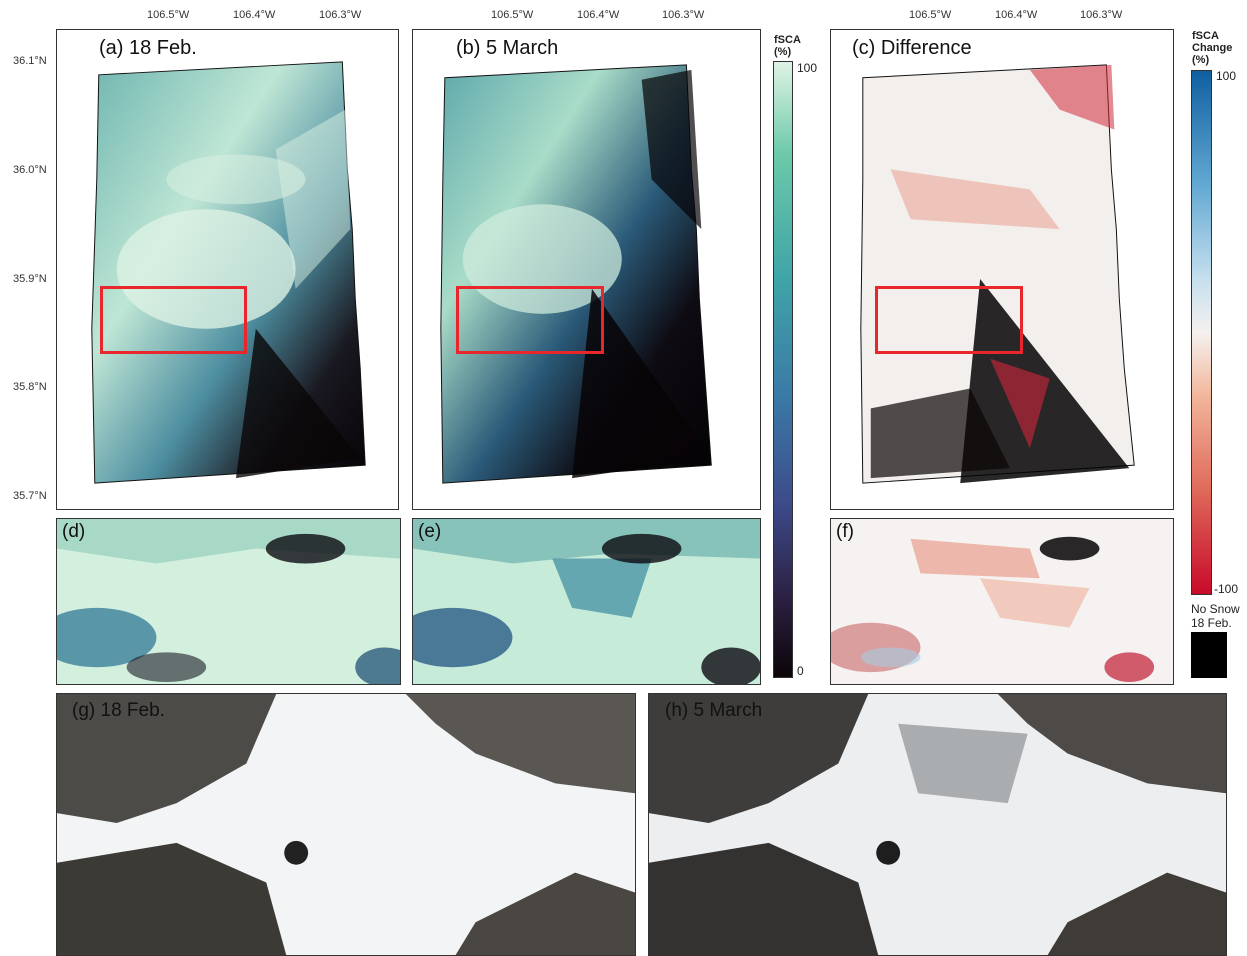  I want to click on map-panel-b, so click(586, 269).